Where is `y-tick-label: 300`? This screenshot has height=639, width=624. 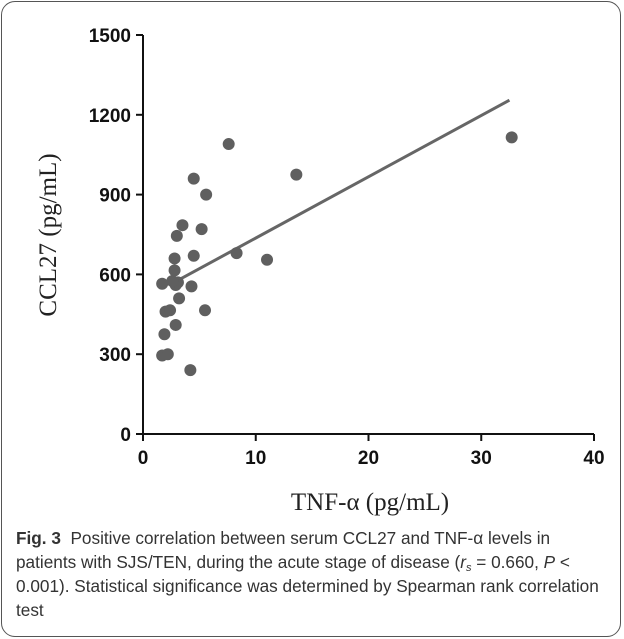
y-tick-label: 300 is located at coordinates (115, 355).